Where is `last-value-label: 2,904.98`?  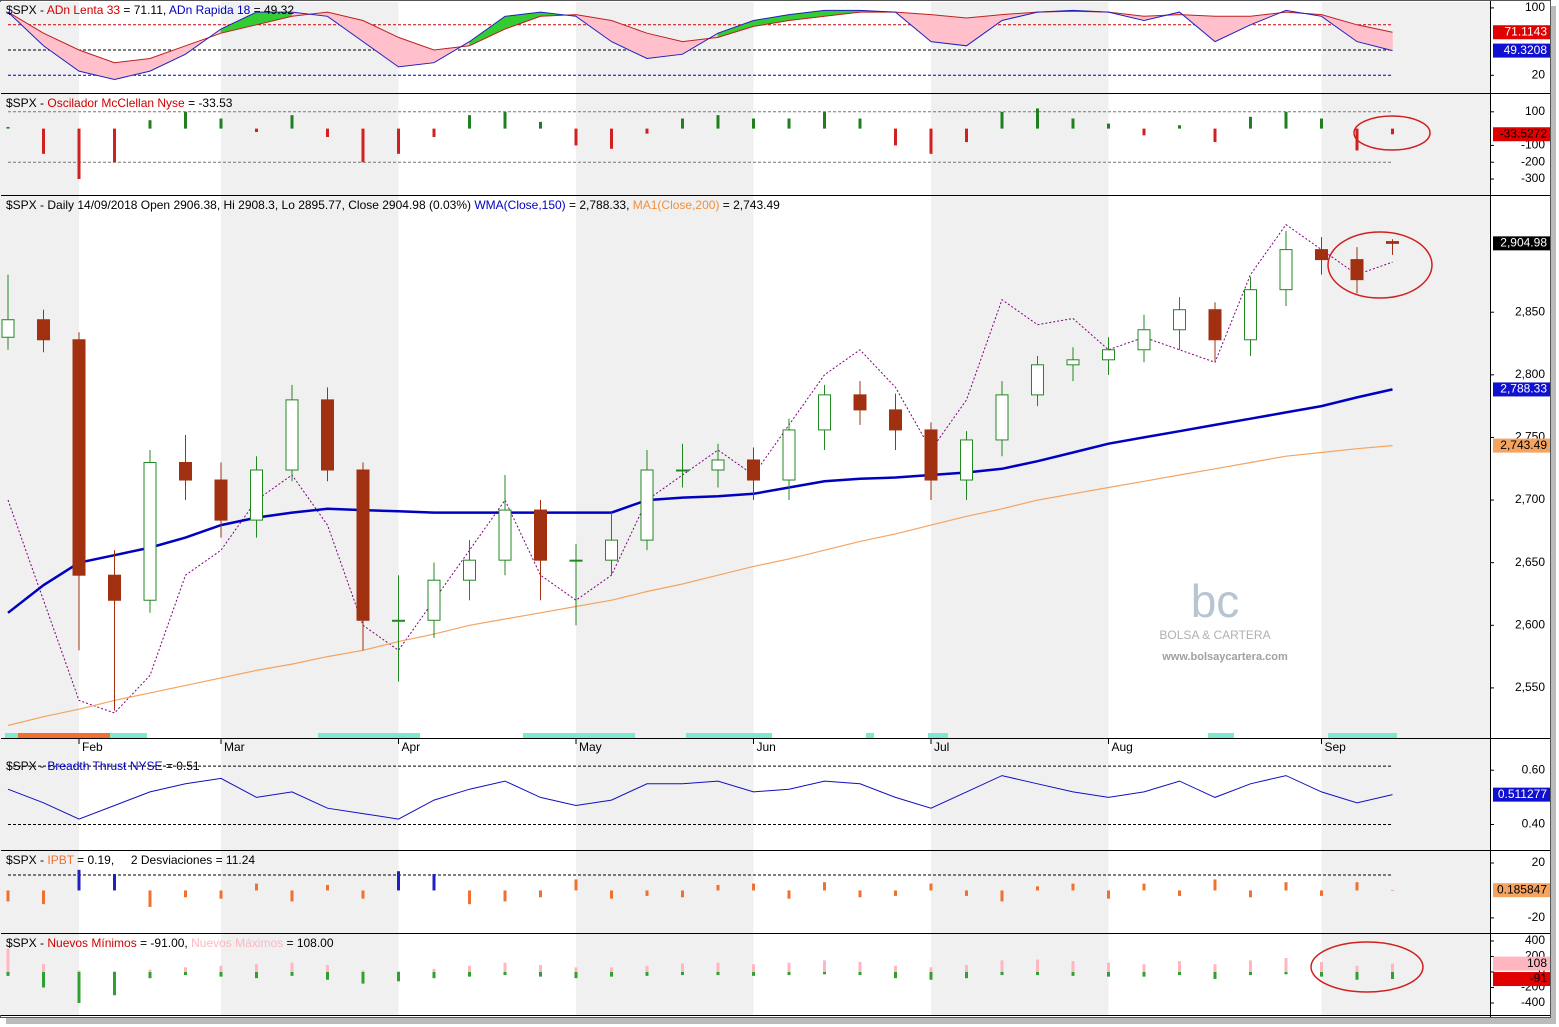
last-value-label: 2,904.98 is located at coordinates (1523, 243).